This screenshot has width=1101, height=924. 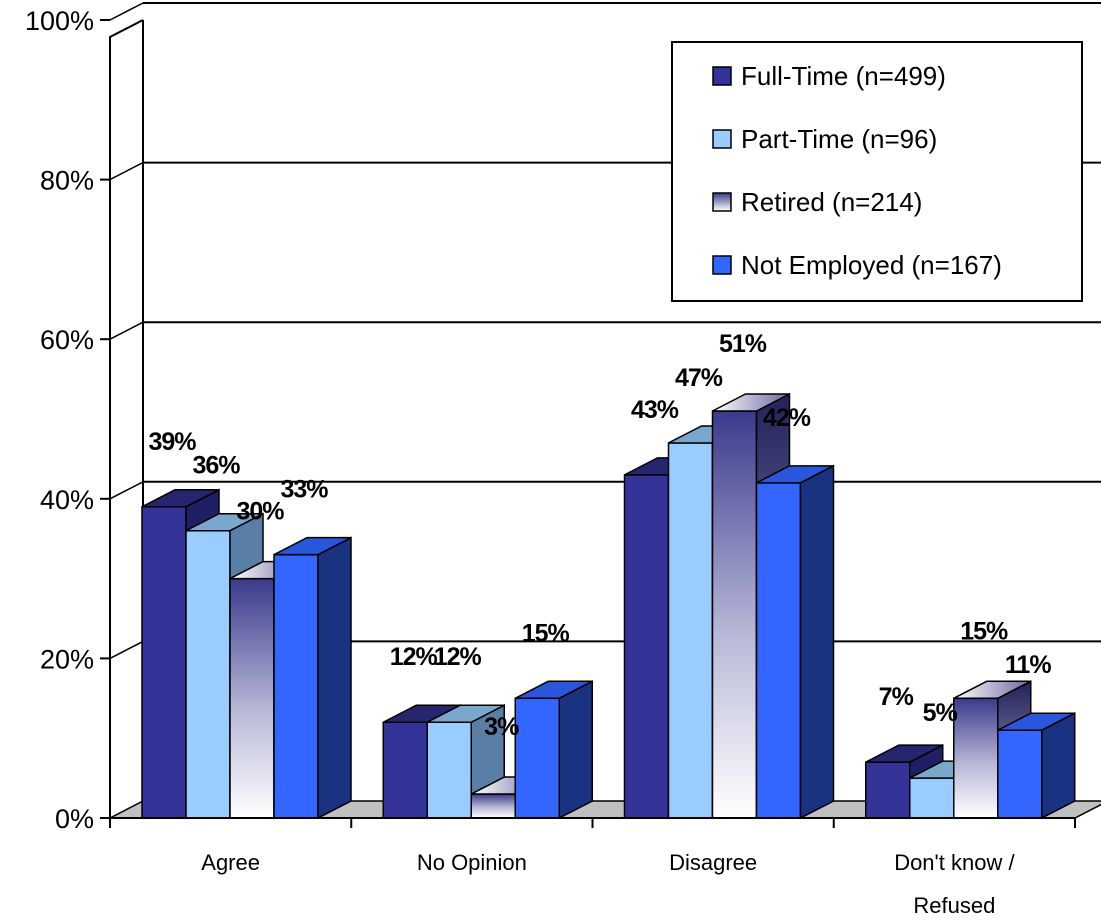 I want to click on x-category-label: Refused, so click(x=954, y=905).